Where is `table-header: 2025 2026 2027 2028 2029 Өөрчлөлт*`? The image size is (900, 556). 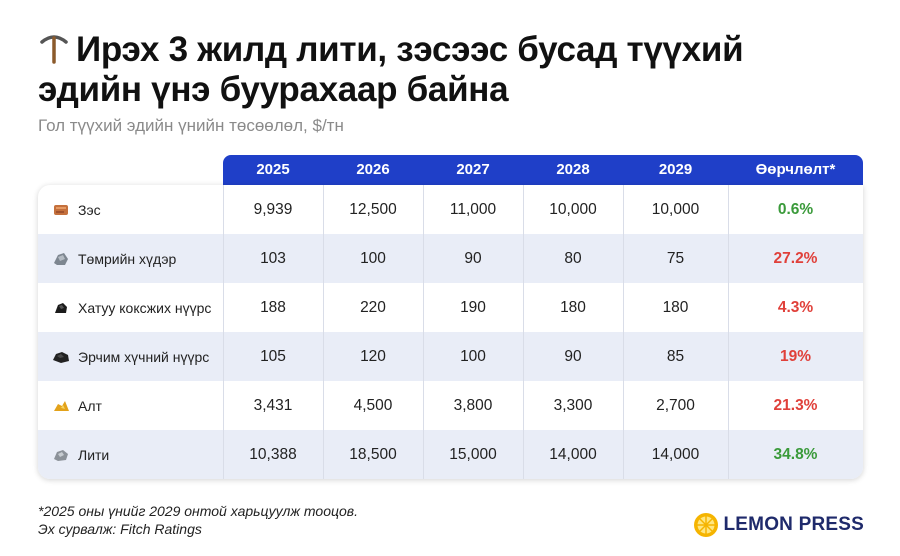 table-header: 2025 2026 2027 2028 2029 Өөрчлөлт* is located at coordinates (543, 170).